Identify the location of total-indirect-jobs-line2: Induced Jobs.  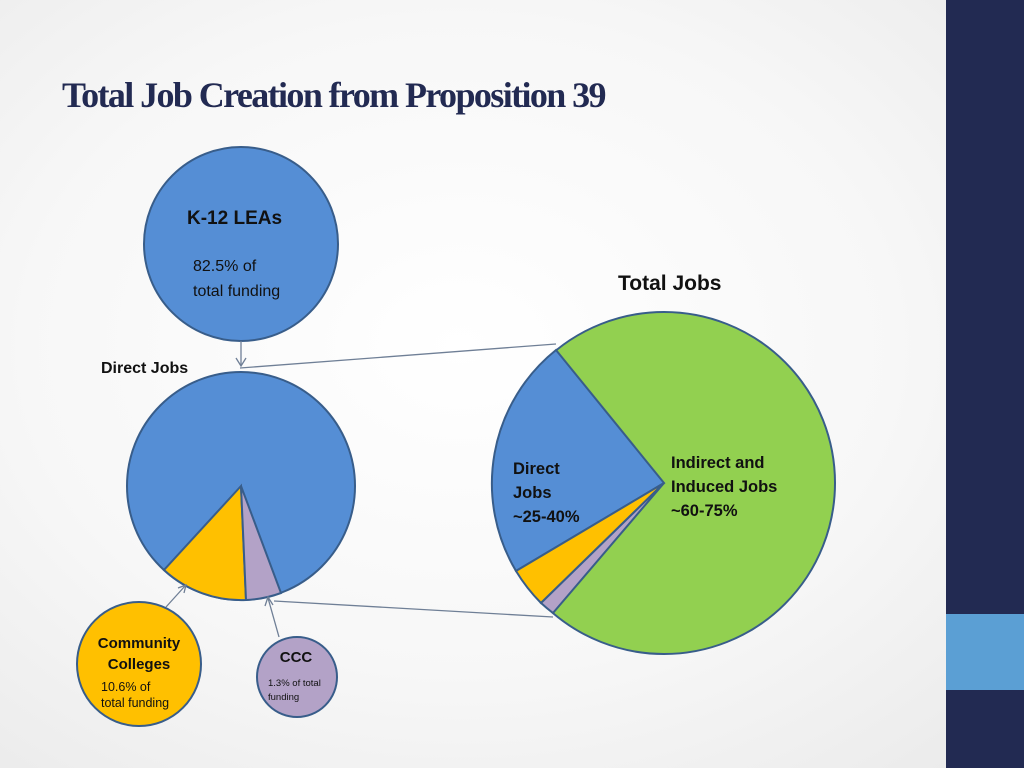
(724, 487).